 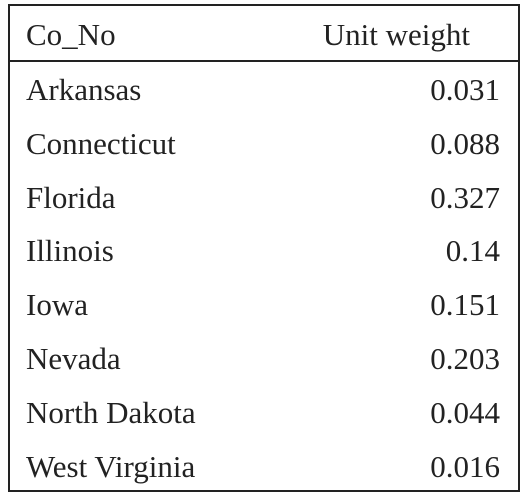 What do you see at coordinates (264, 467) in the screenshot?
I see `table-row: West Virginia 0.016` at bounding box center [264, 467].